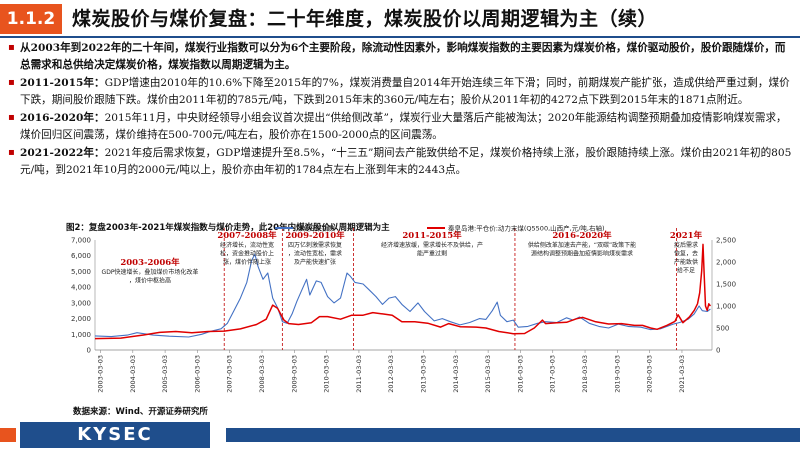 Image resolution: width=800 pixels, height=450 pixels. I want to click on x-tick-label: 2008-03-03, so click(262, 374).